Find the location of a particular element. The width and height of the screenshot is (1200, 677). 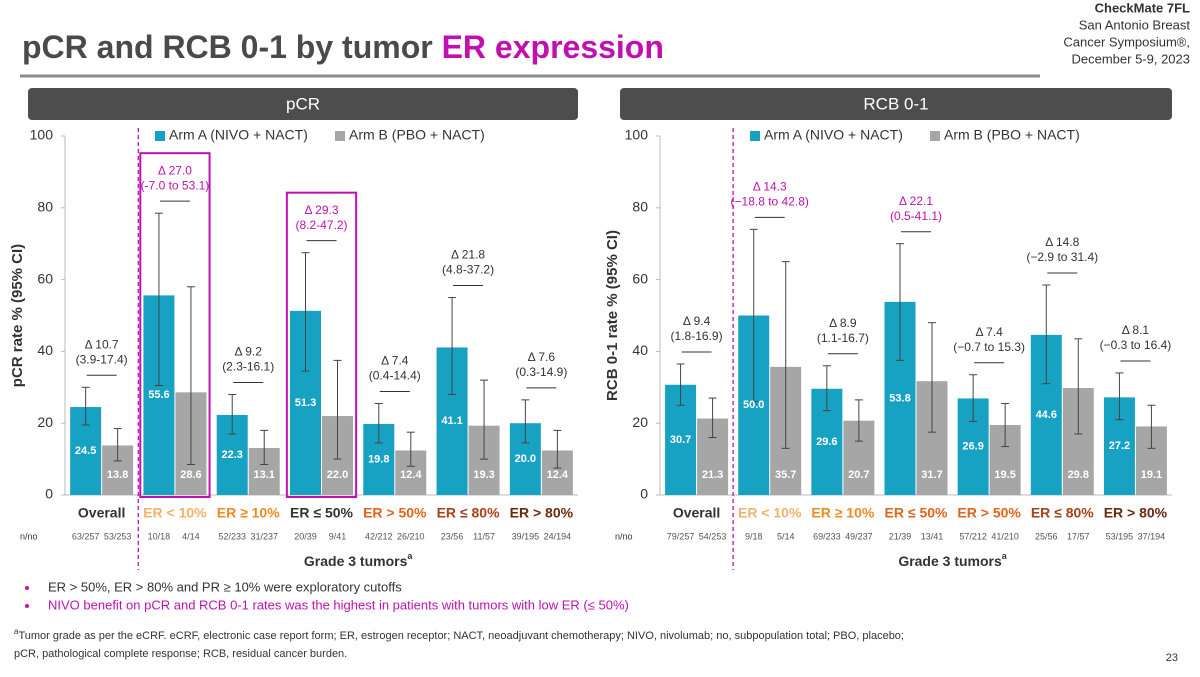

source-line: CheckMate 7FL is located at coordinates (1142, 7).